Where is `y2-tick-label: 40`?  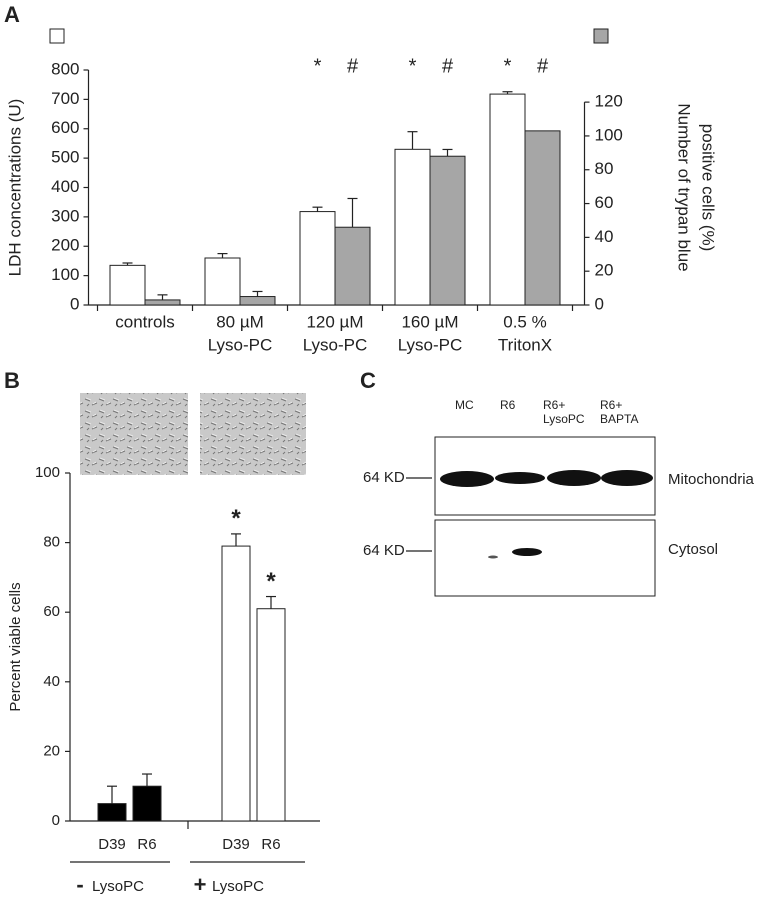 y2-tick-label: 40 is located at coordinates (604, 236).